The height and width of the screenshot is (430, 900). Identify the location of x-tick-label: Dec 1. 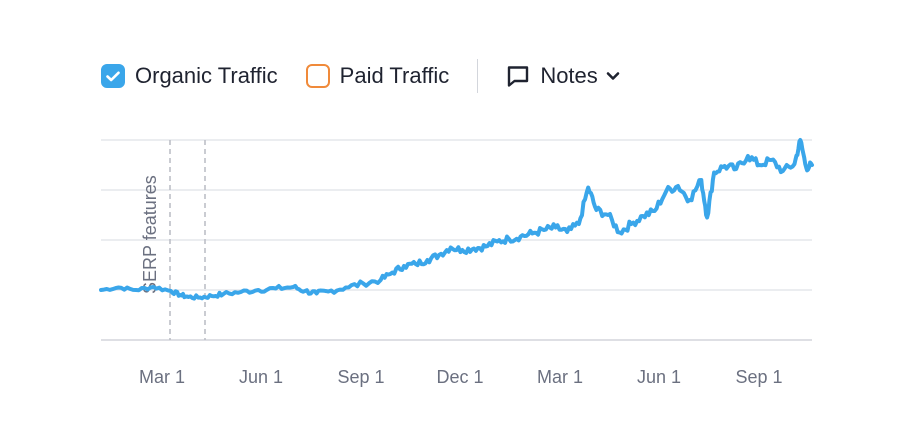
(459, 377).